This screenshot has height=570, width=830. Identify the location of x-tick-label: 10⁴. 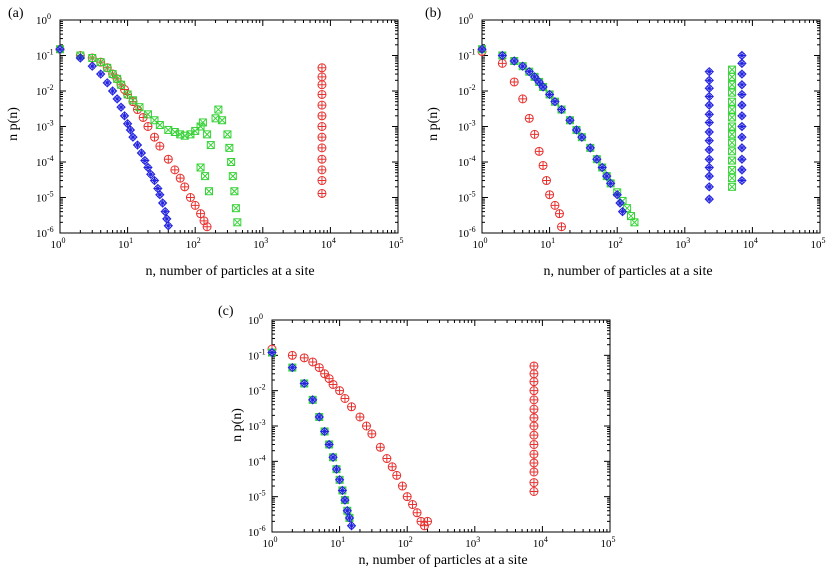
(328, 243).